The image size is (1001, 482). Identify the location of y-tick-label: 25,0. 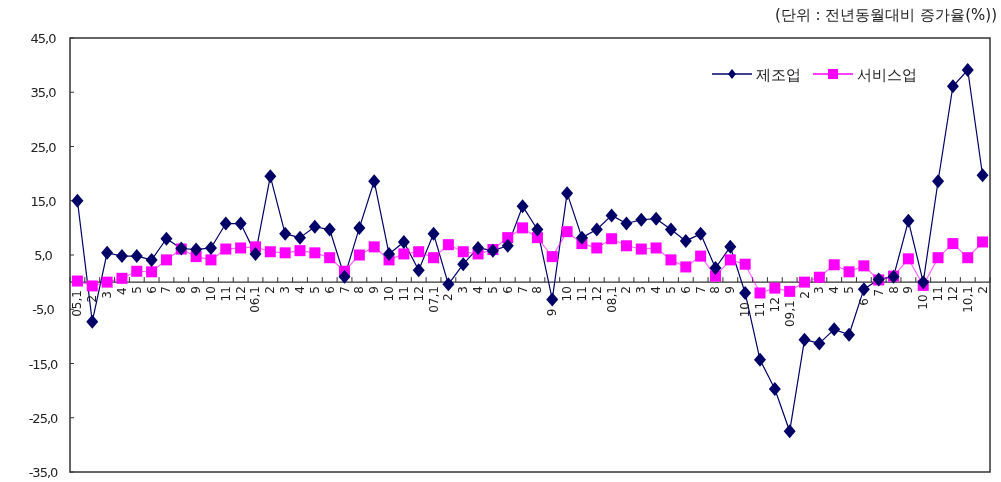
(43, 147).